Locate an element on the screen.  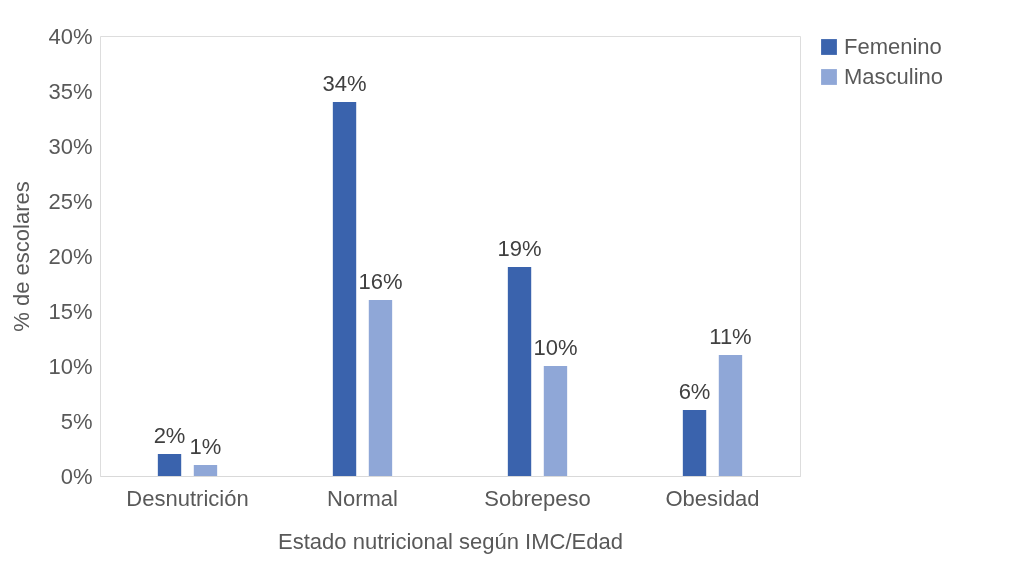
y-tick-label: 35% is located at coordinates (70, 91).